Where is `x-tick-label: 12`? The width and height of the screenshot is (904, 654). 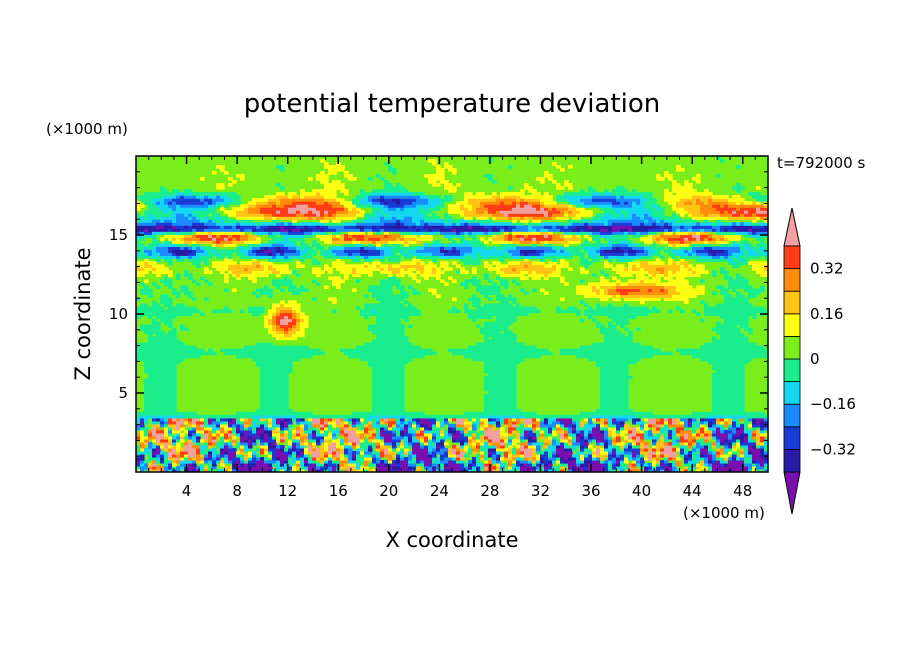
x-tick-label: 12 is located at coordinates (287, 491).